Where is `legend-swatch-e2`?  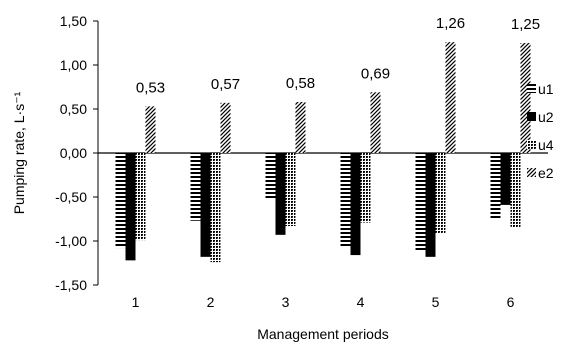
legend-swatch-e2 is located at coordinates (531, 172).